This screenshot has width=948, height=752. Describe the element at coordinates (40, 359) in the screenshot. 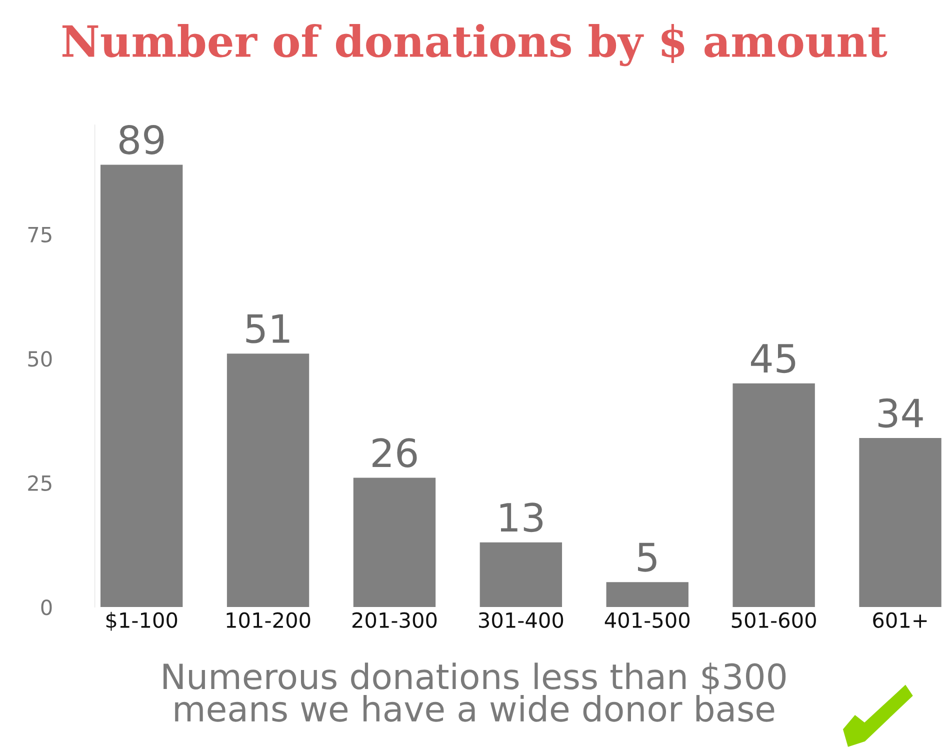

I see `y-tick-label: 50` at that location.